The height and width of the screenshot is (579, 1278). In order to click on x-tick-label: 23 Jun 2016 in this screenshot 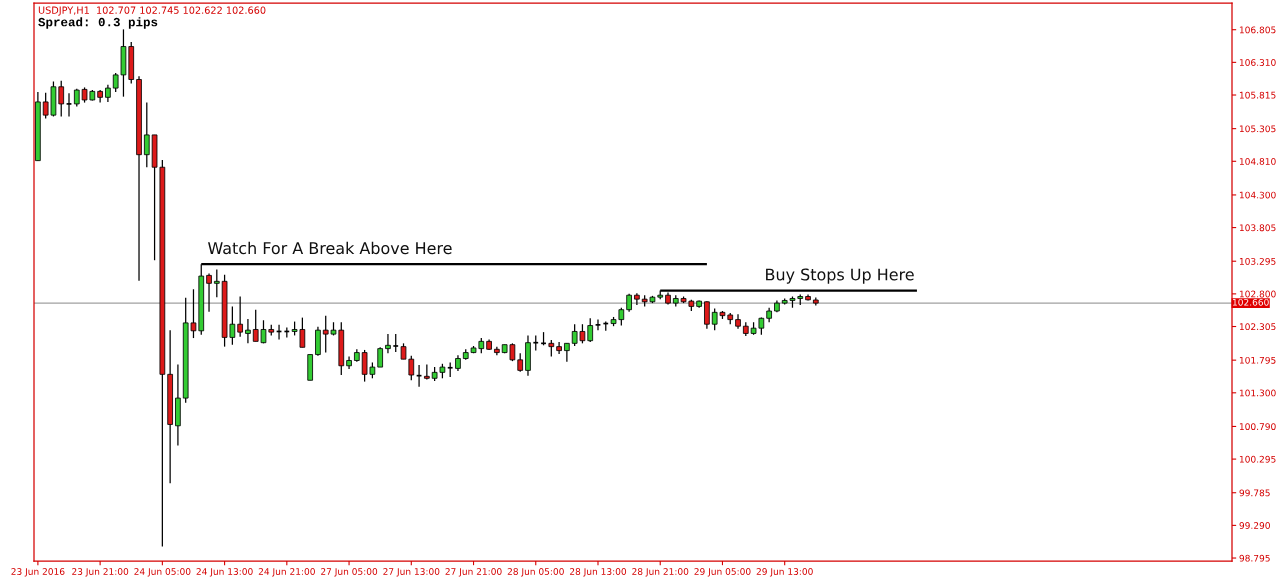, I will do `click(38, 572)`.